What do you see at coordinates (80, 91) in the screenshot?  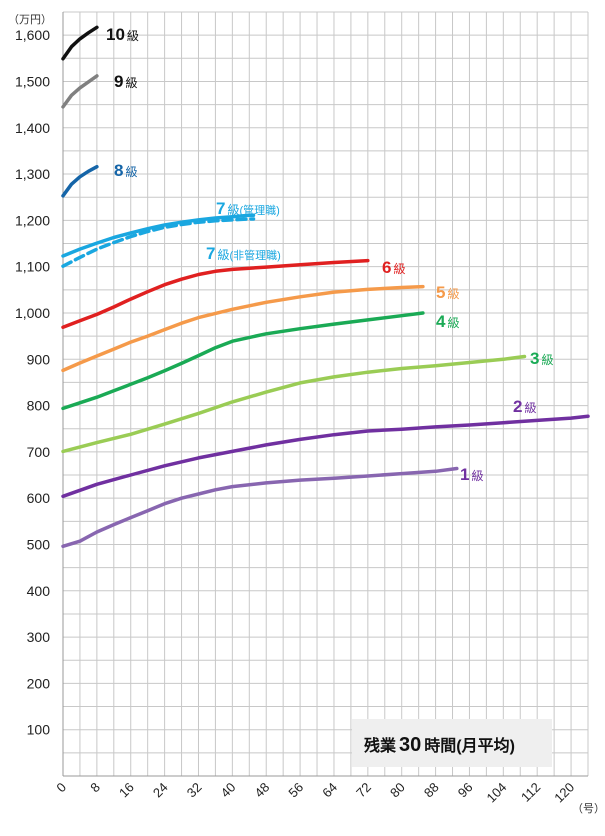 I see `series-line-s9` at bounding box center [80, 91].